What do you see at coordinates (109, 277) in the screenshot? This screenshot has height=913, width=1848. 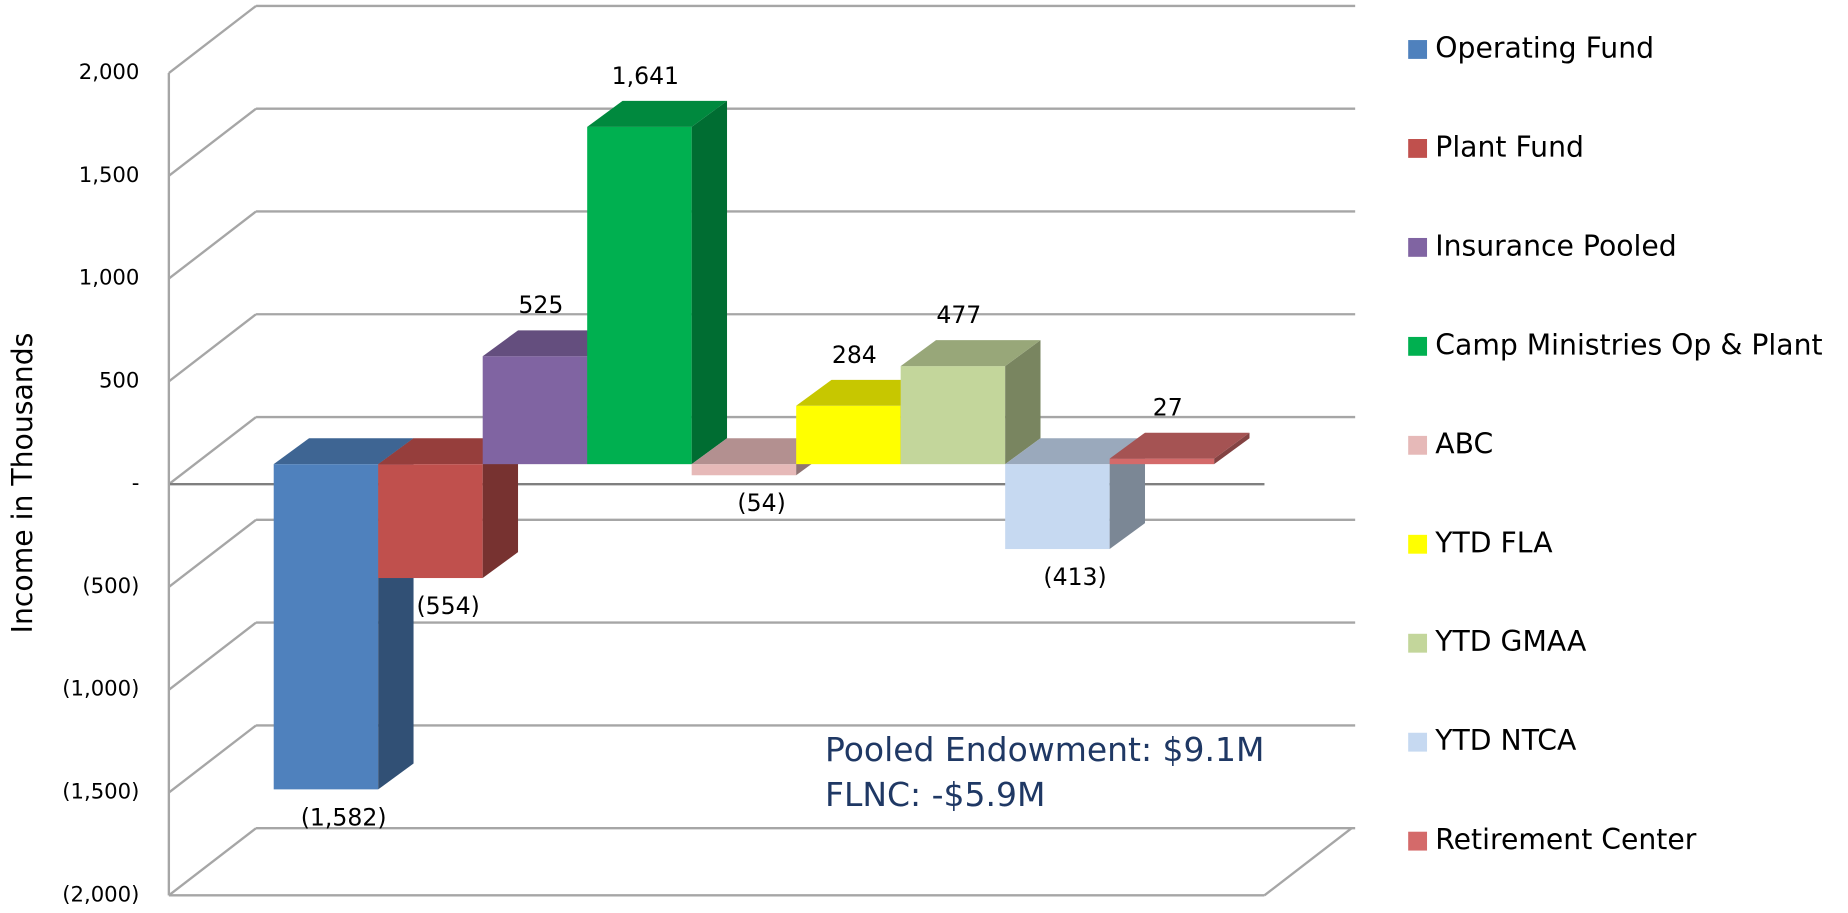 I see `y-tick-label: 1,000` at bounding box center [109, 277].